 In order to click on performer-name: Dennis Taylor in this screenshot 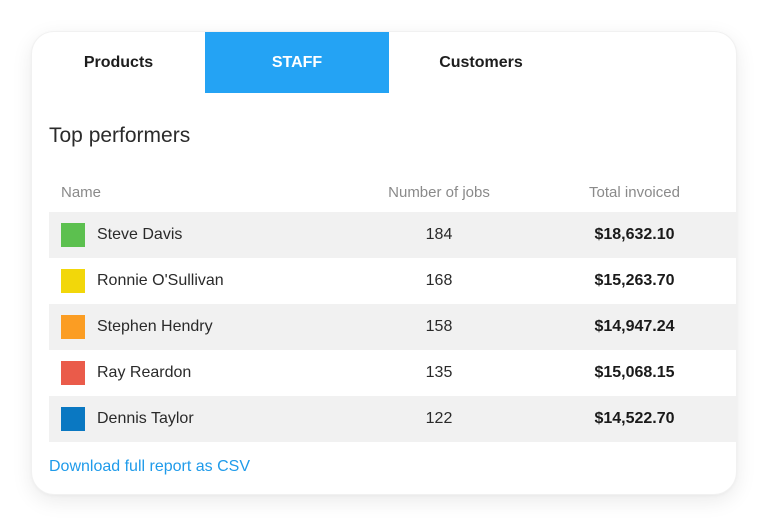, I will do `click(145, 418)`.